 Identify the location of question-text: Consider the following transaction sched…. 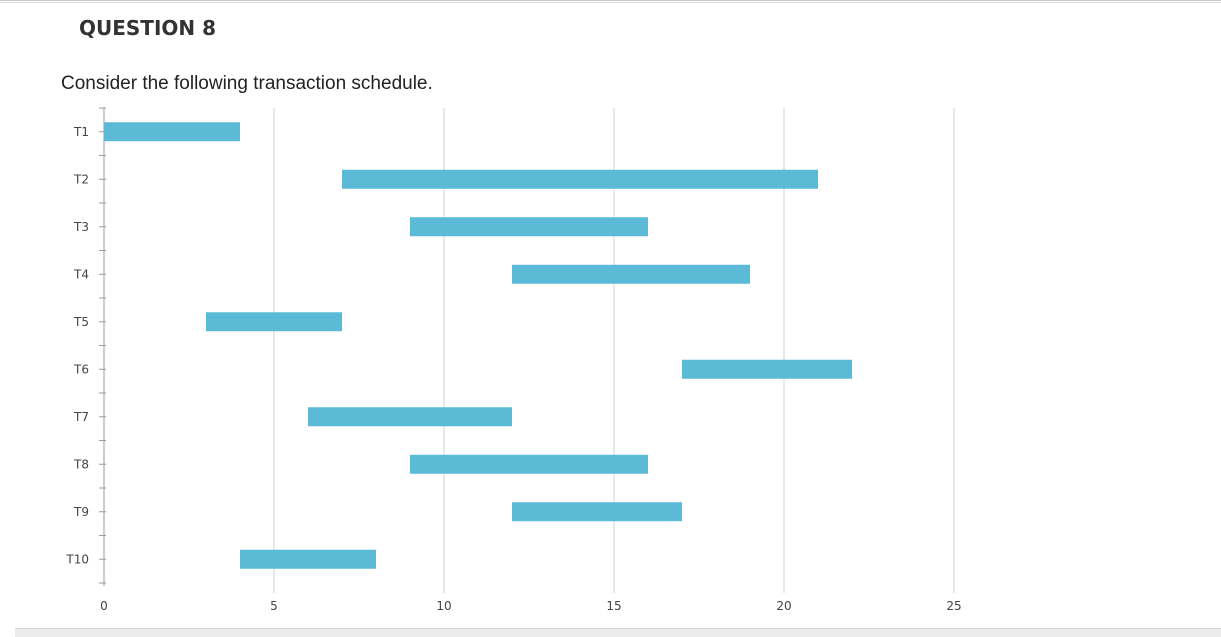
(247, 83).